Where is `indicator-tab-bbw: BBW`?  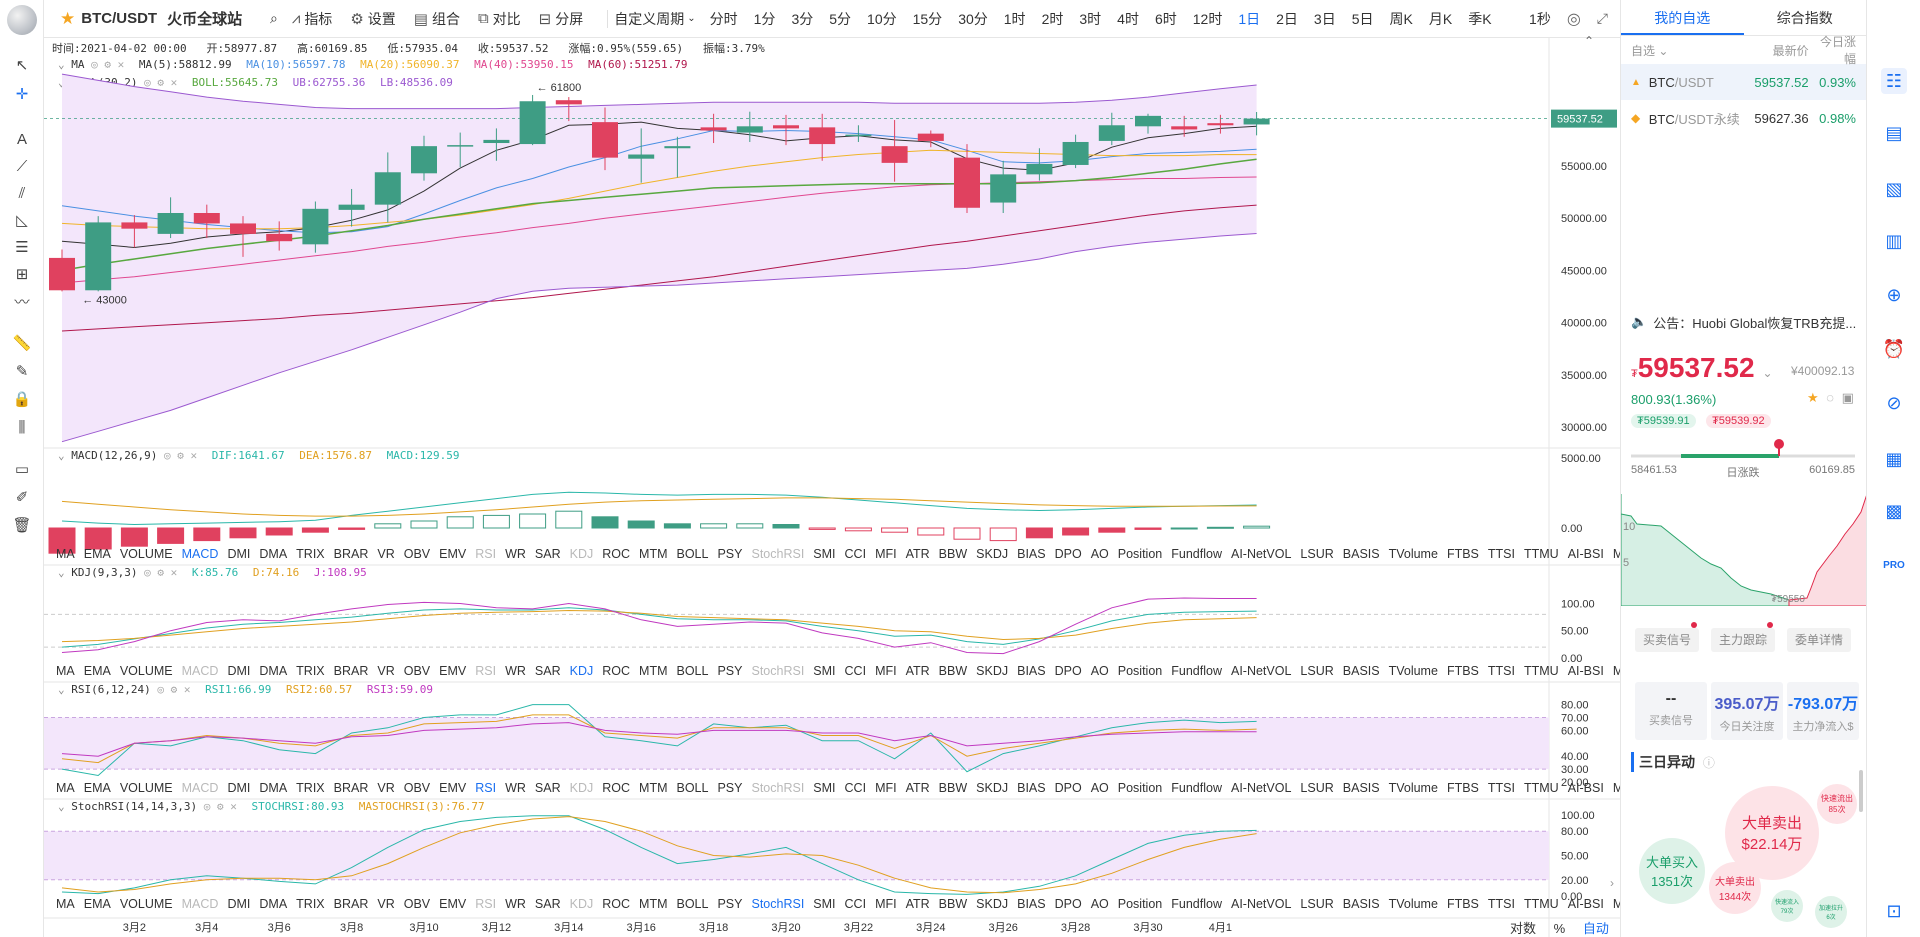
indicator-tab-bbw: BBW is located at coordinates (953, 554).